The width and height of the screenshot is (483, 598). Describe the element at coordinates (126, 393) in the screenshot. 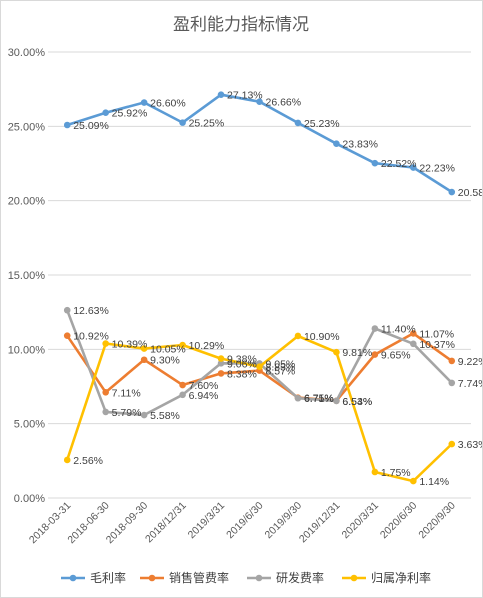

I see `data-label: 7.11%` at that location.